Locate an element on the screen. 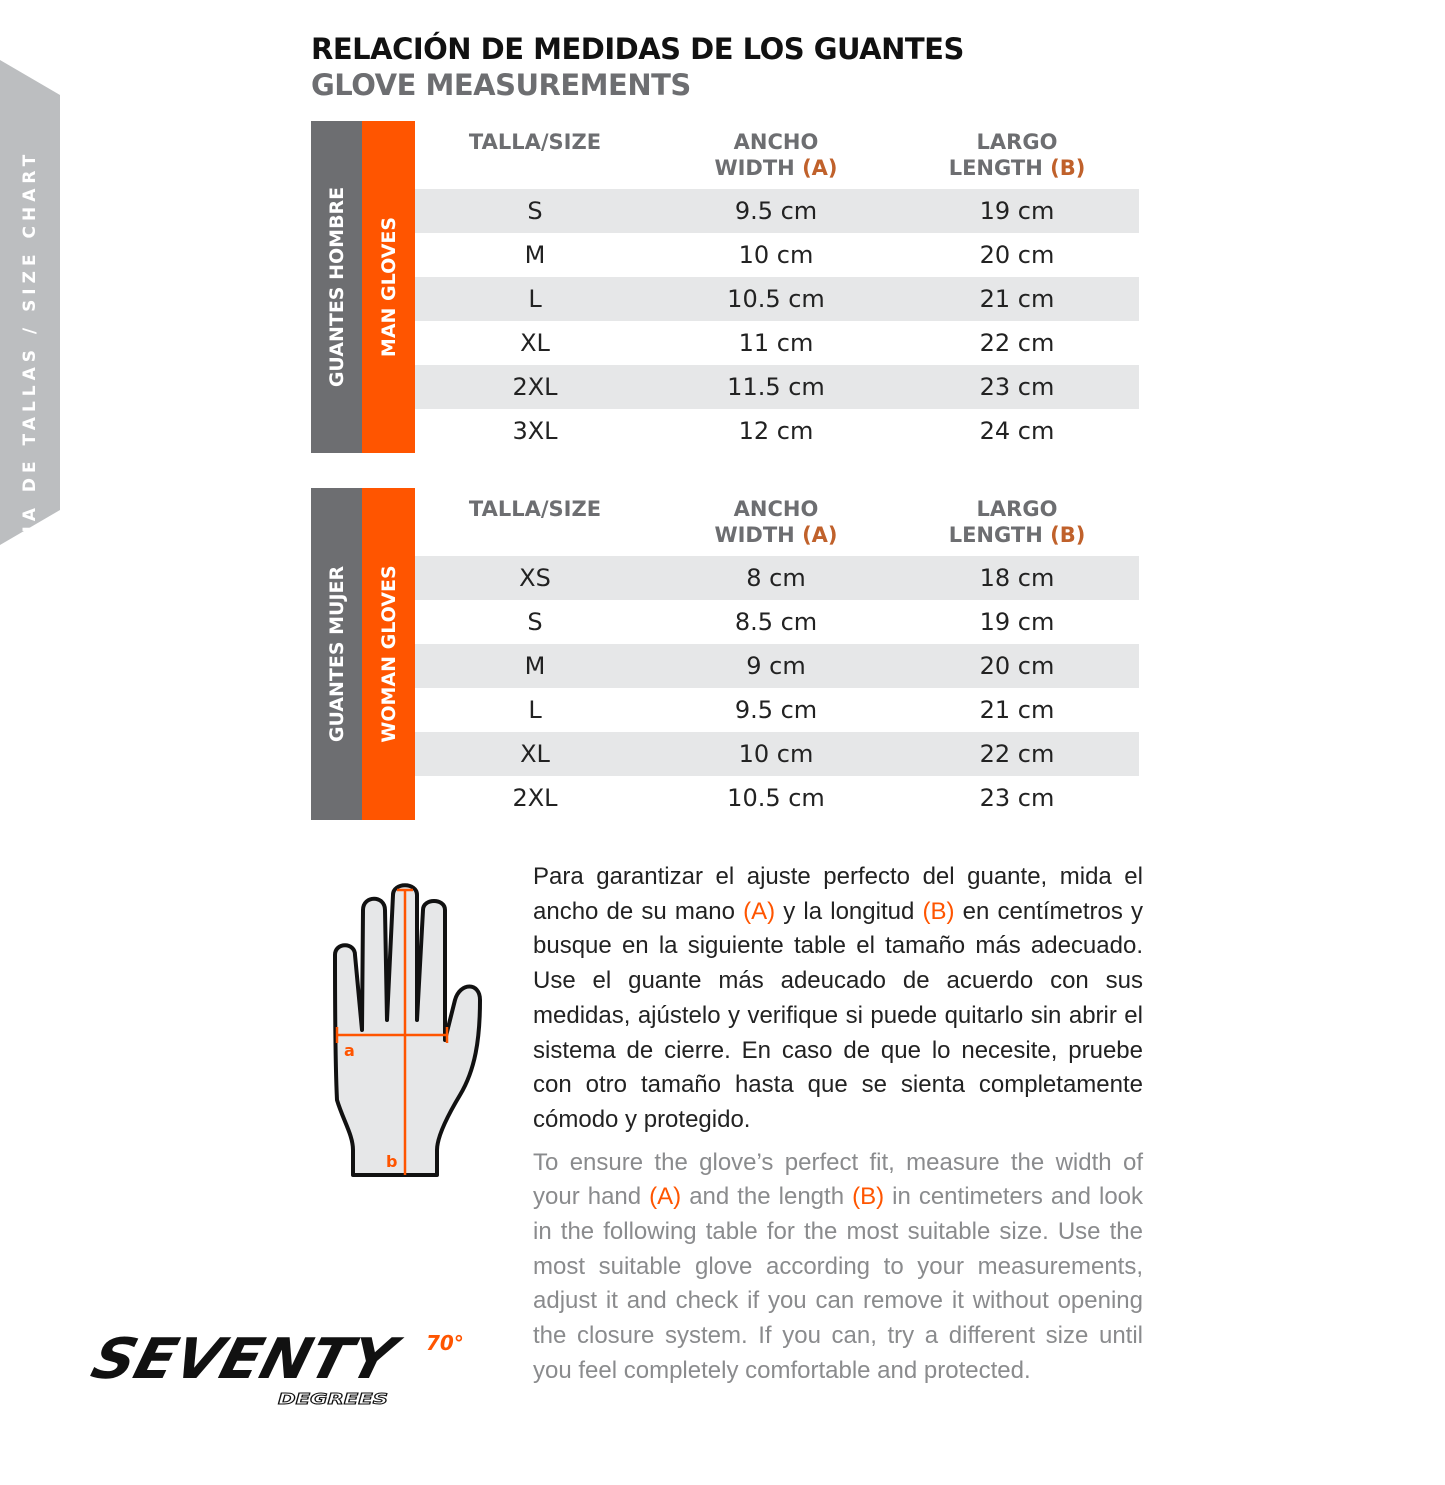 This screenshot has height=1485, width=1445. width-cell: 9 cm is located at coordinates (776, 666).